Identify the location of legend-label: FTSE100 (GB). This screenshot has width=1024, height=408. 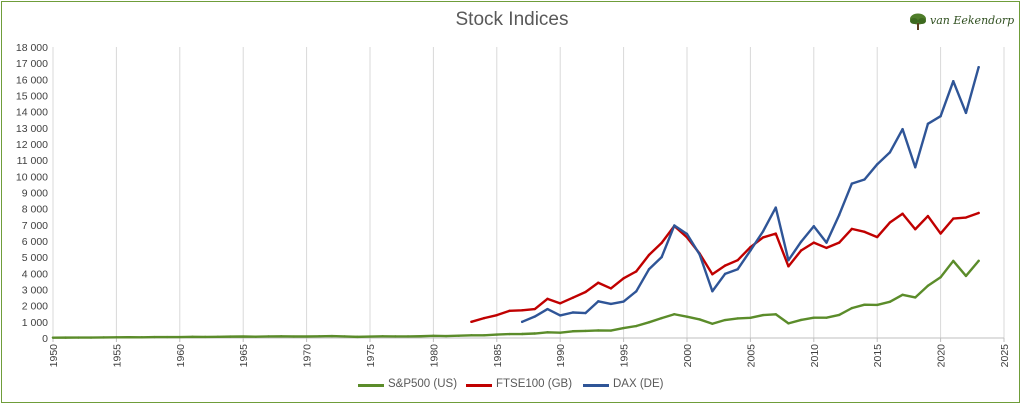
(534, 384).